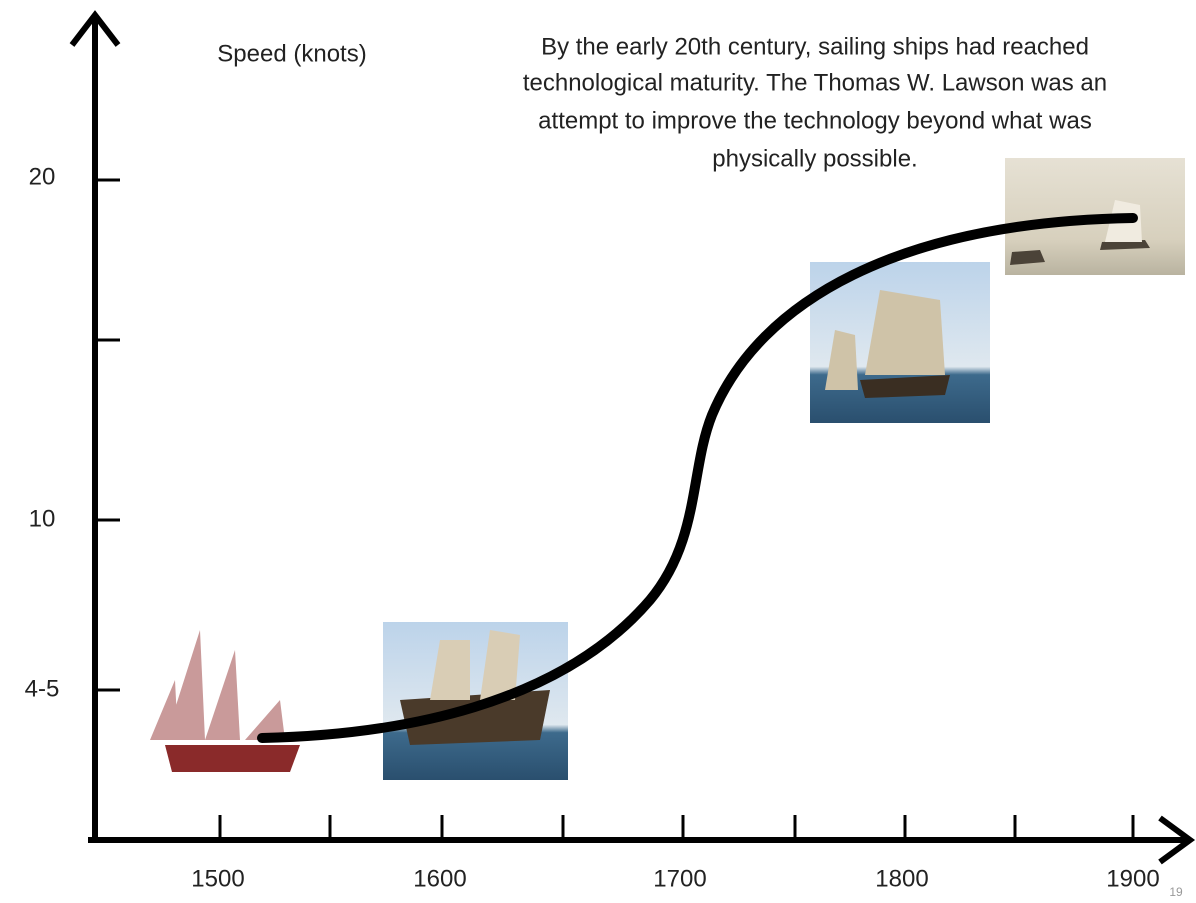 The image size is (1196, 903). What do you see at coordinates (1132, 878) in the screenshot?
I see `x-tick-label: 1900` at bounding box center [1132, 878].